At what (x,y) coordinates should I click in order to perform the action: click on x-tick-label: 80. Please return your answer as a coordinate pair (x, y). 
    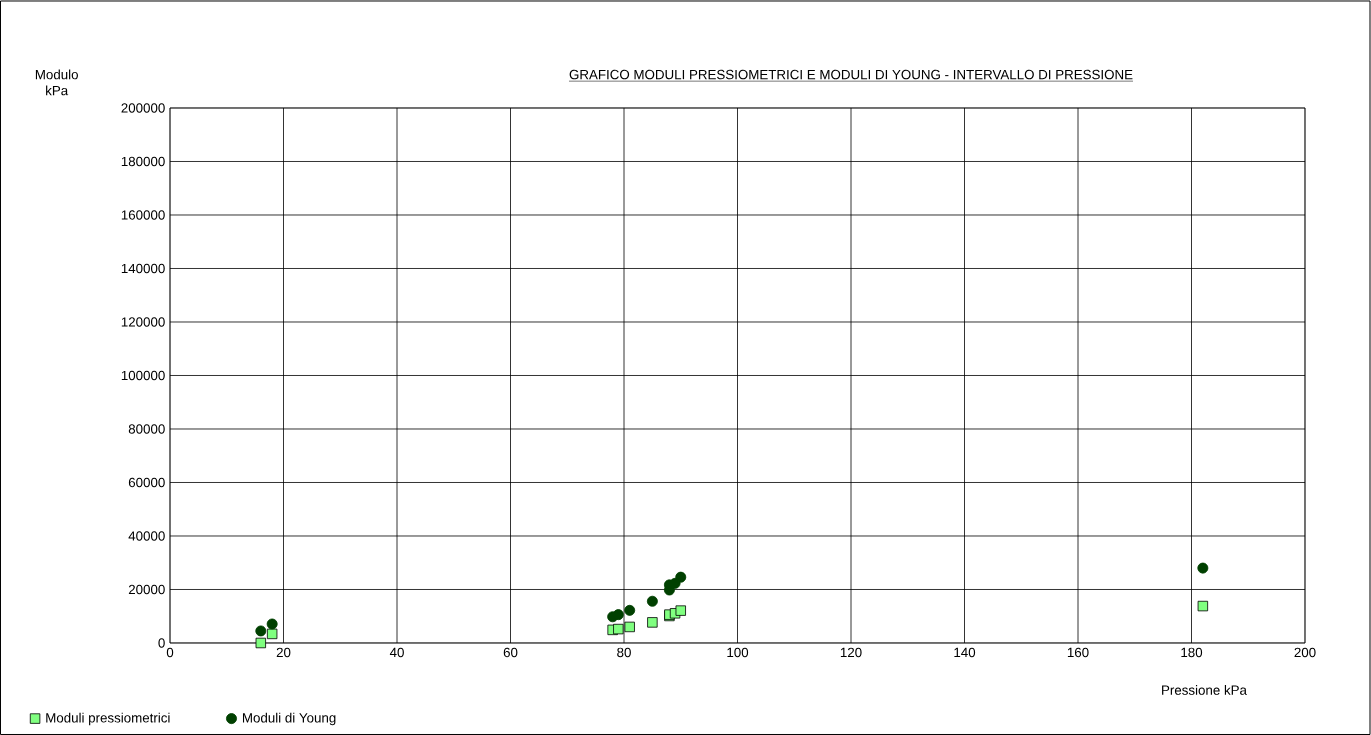
    Looking at the image, I should click on (624, 652).